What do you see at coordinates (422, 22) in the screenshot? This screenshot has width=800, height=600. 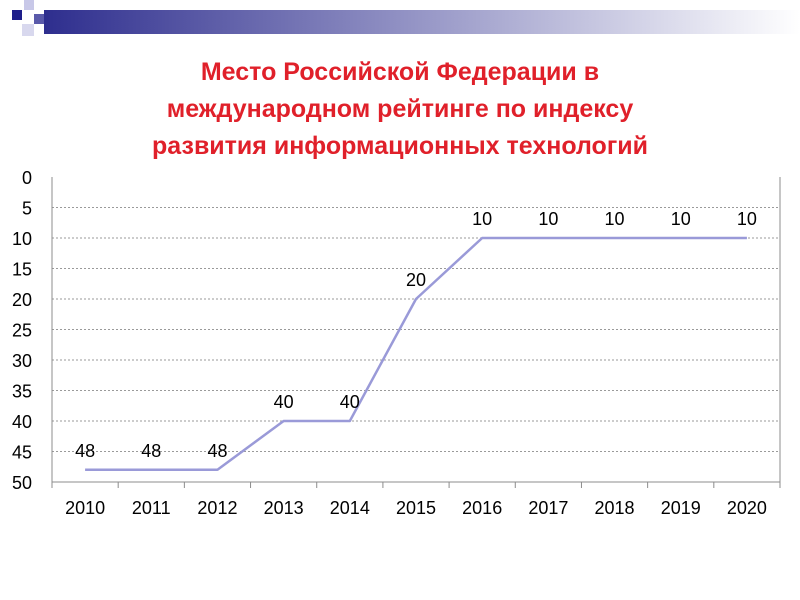 I see `banner-gradient-bar` at bounding box center [422, 22].